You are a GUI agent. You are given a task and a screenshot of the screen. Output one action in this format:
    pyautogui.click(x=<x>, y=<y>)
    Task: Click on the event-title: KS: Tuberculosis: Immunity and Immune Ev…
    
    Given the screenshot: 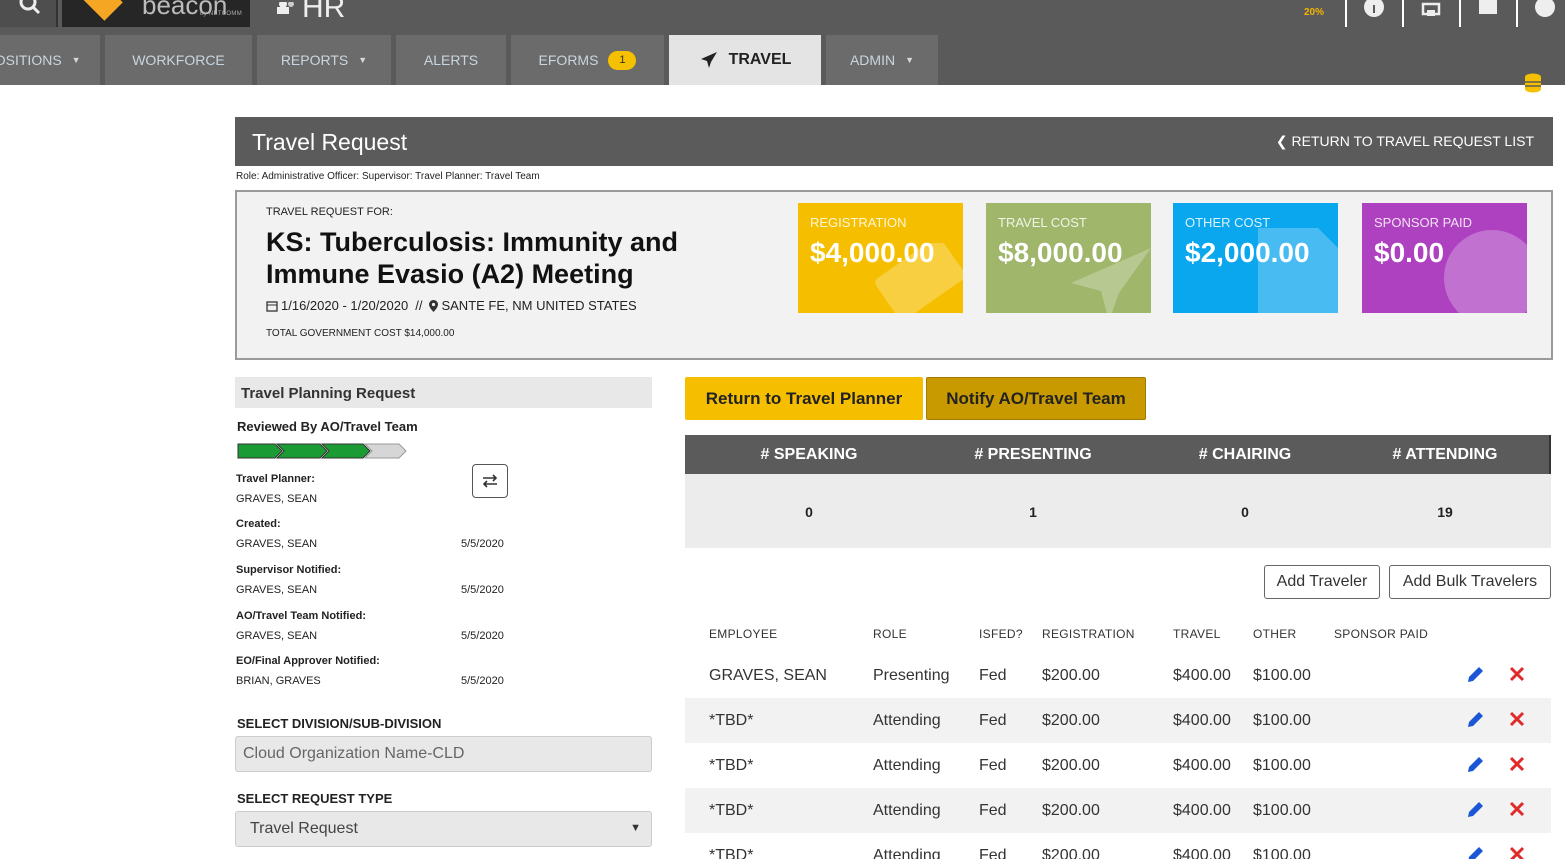 What is the action you would take?
    pyautogui.click(x=472, y=258)
    